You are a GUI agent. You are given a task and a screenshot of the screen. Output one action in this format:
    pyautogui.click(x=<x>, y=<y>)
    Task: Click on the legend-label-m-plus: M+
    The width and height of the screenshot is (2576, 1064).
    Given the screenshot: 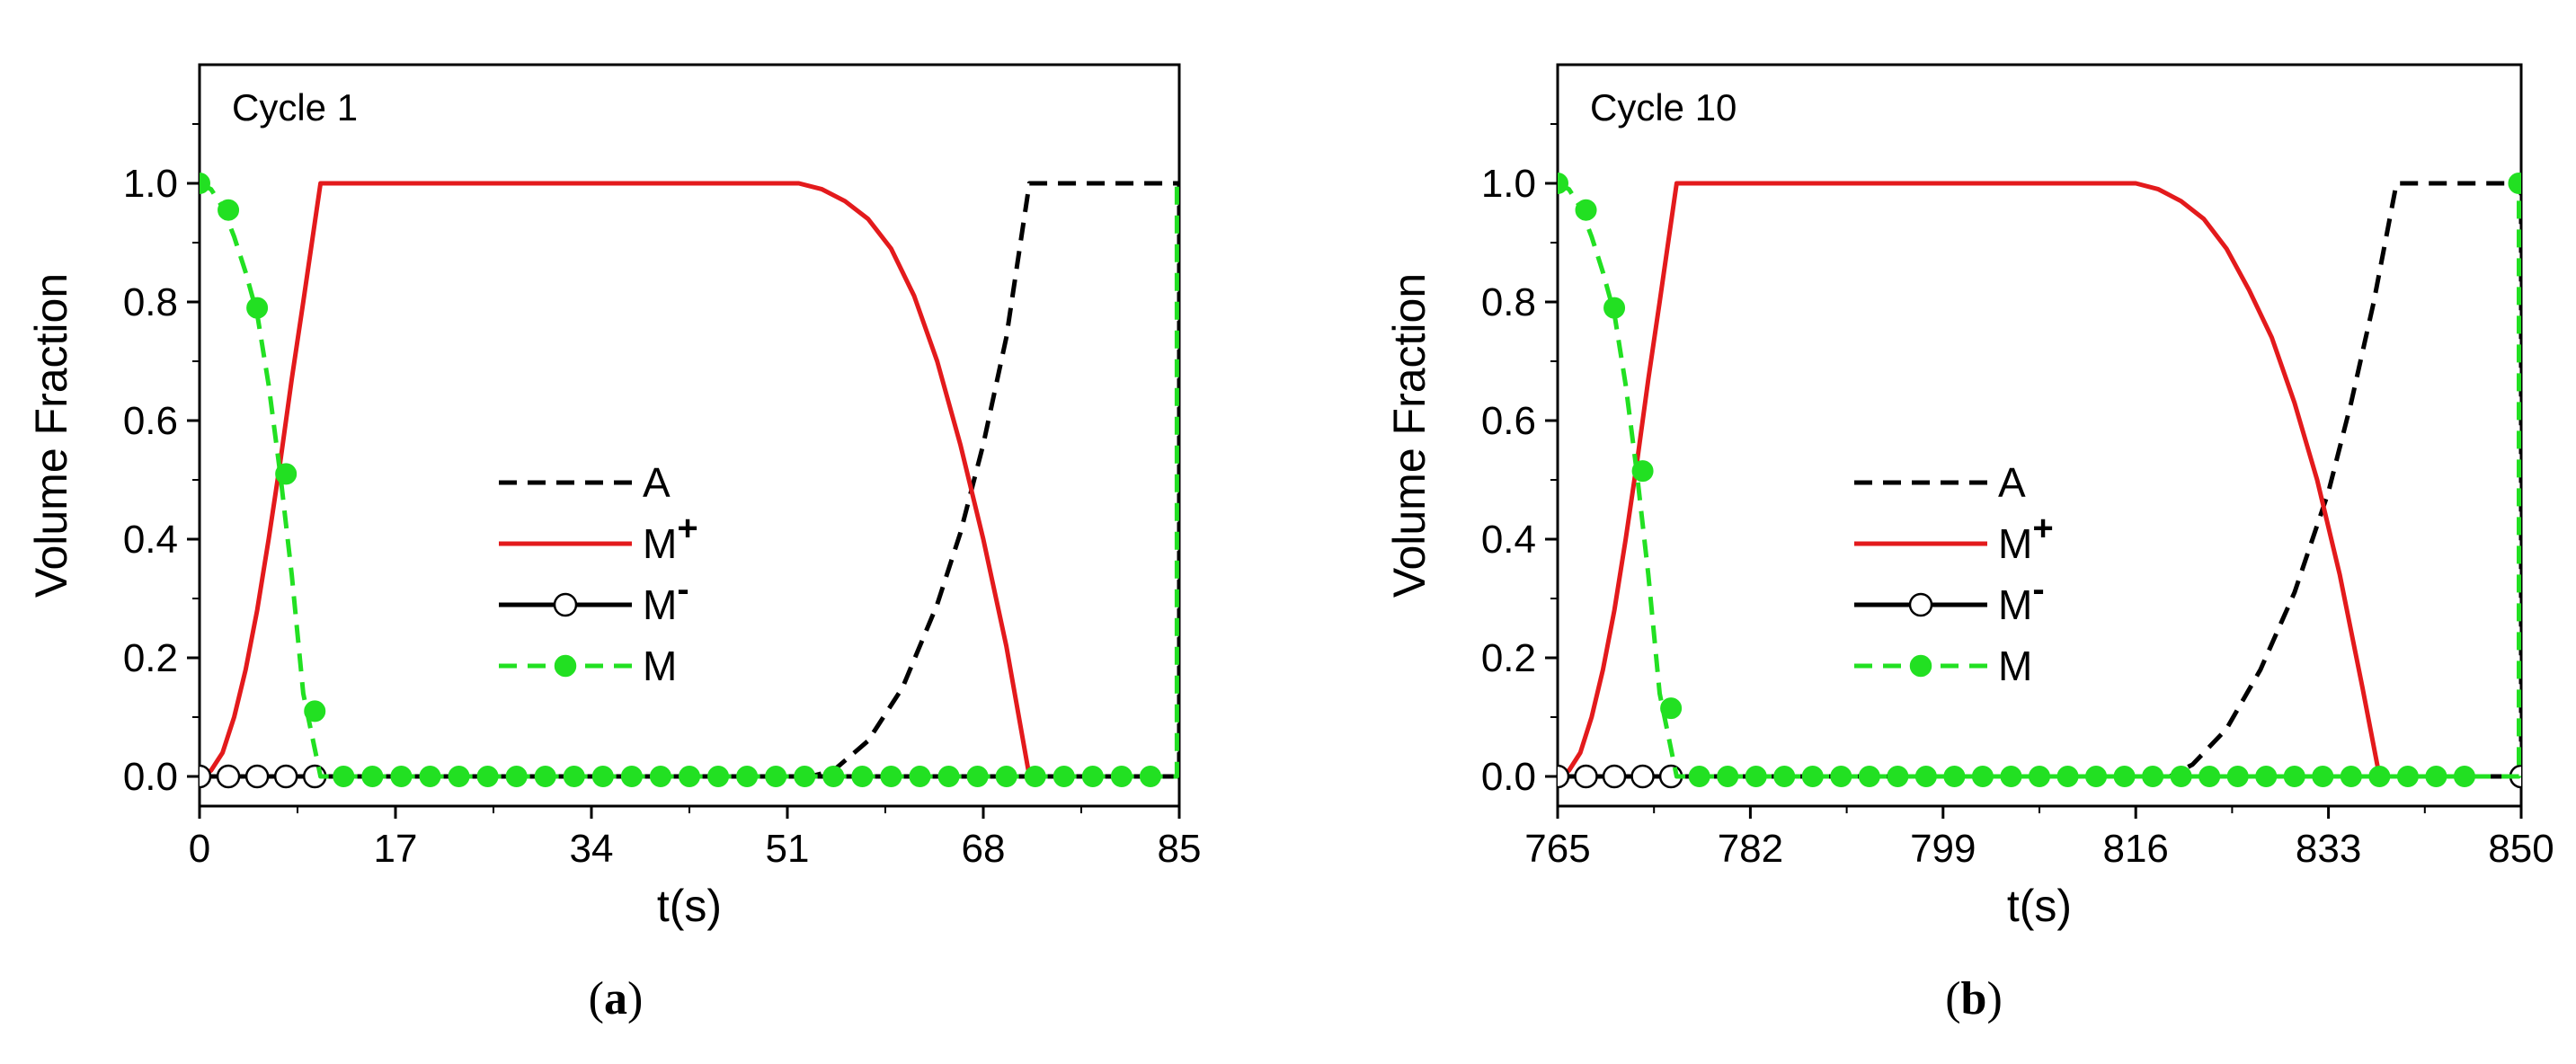 What is the action you would take?
    pyautogui.click(x=2026, y=538)
    